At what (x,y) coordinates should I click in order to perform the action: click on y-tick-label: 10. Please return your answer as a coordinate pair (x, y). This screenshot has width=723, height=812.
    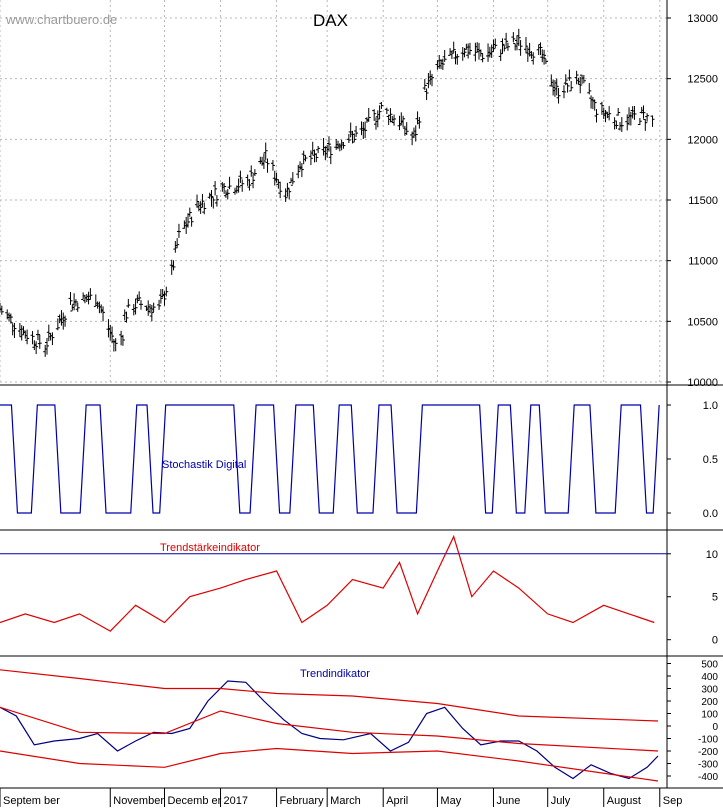
    Looking at the image, I should click on (712, 555).